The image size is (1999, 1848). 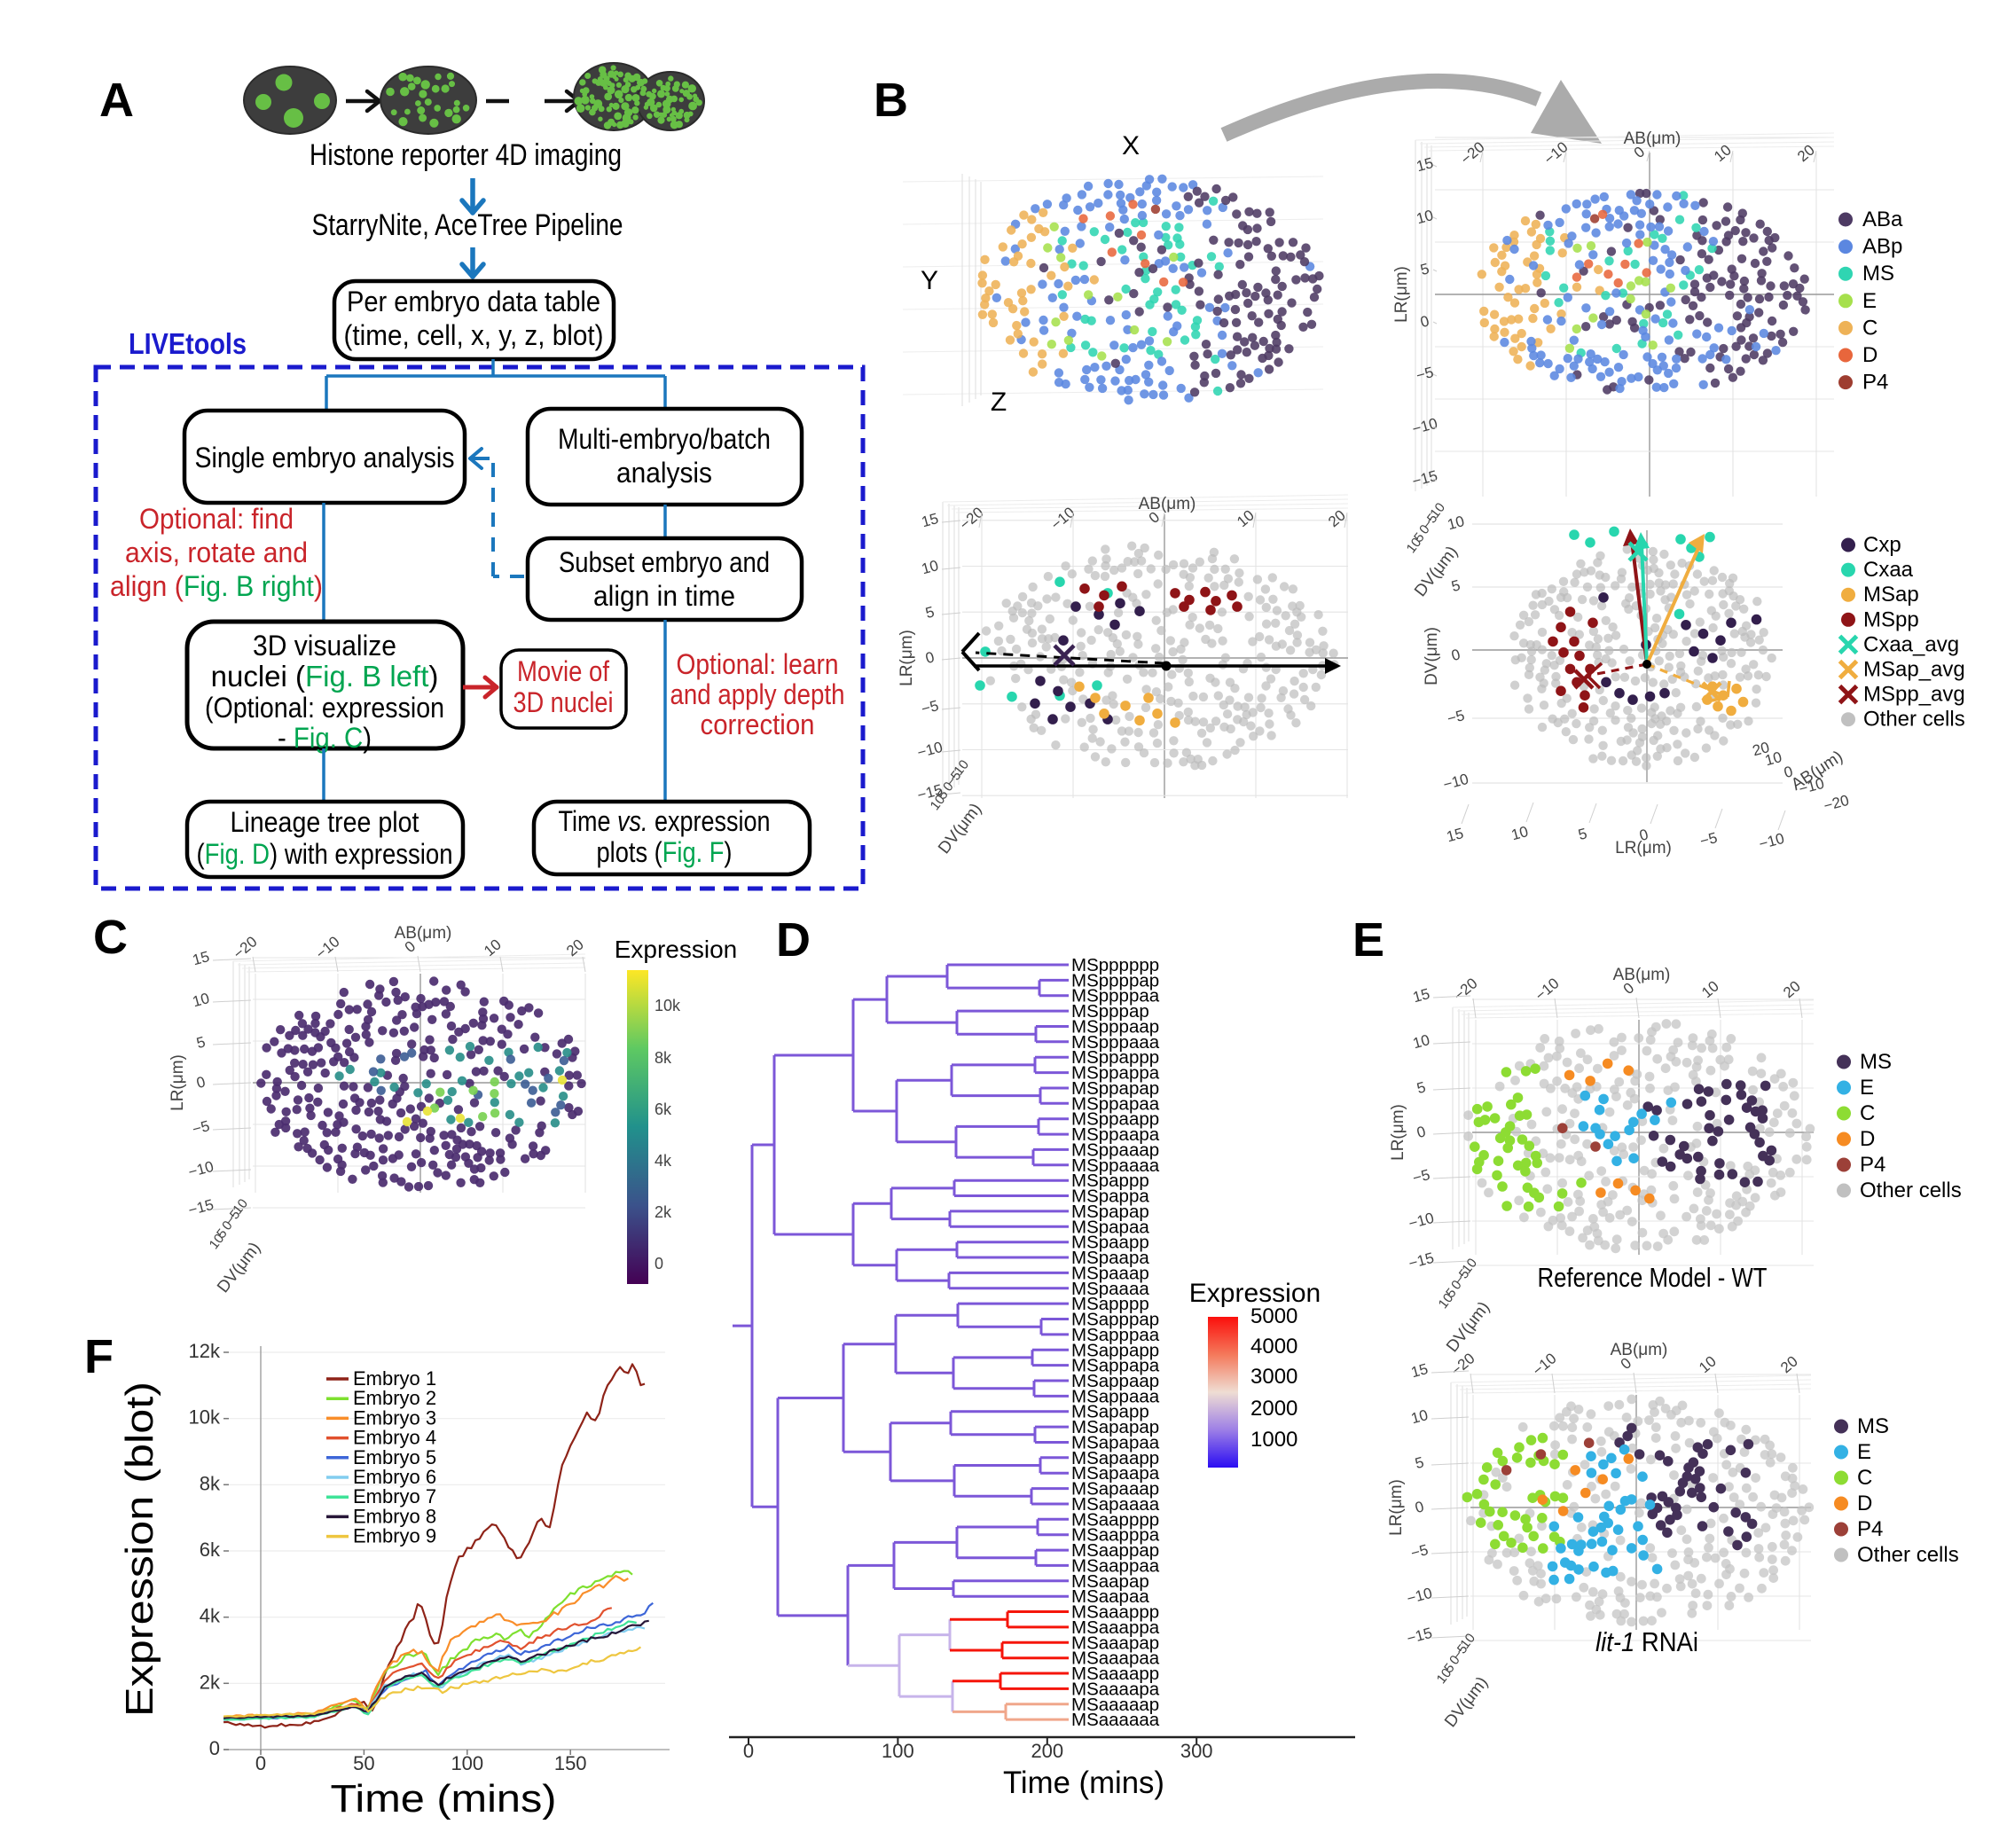 I want to click on svg-text: Single embryo analysis, so click(x=325, y=458).